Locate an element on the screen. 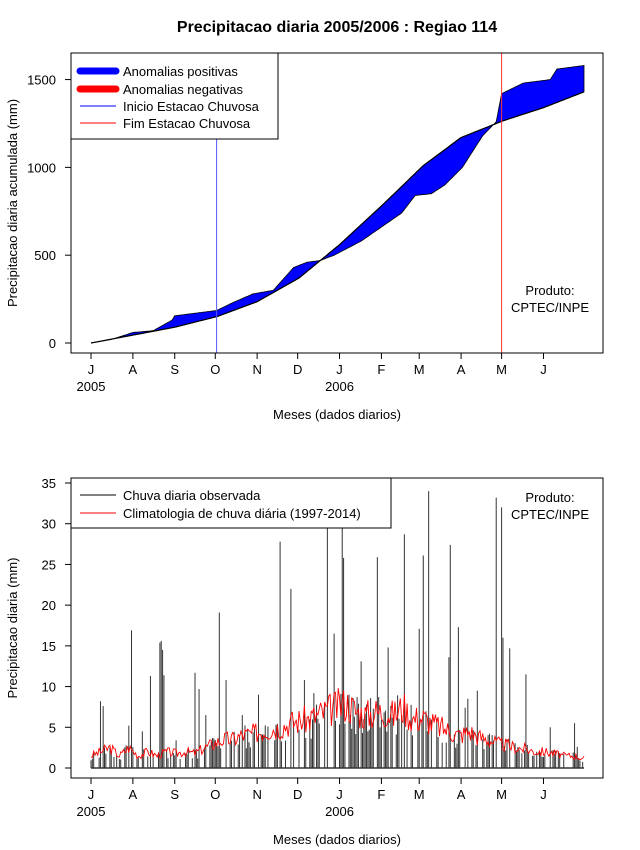 This screenshot has height=850, width=640. cumulative-x-tick-label: D is located at coordinates (297, 369).